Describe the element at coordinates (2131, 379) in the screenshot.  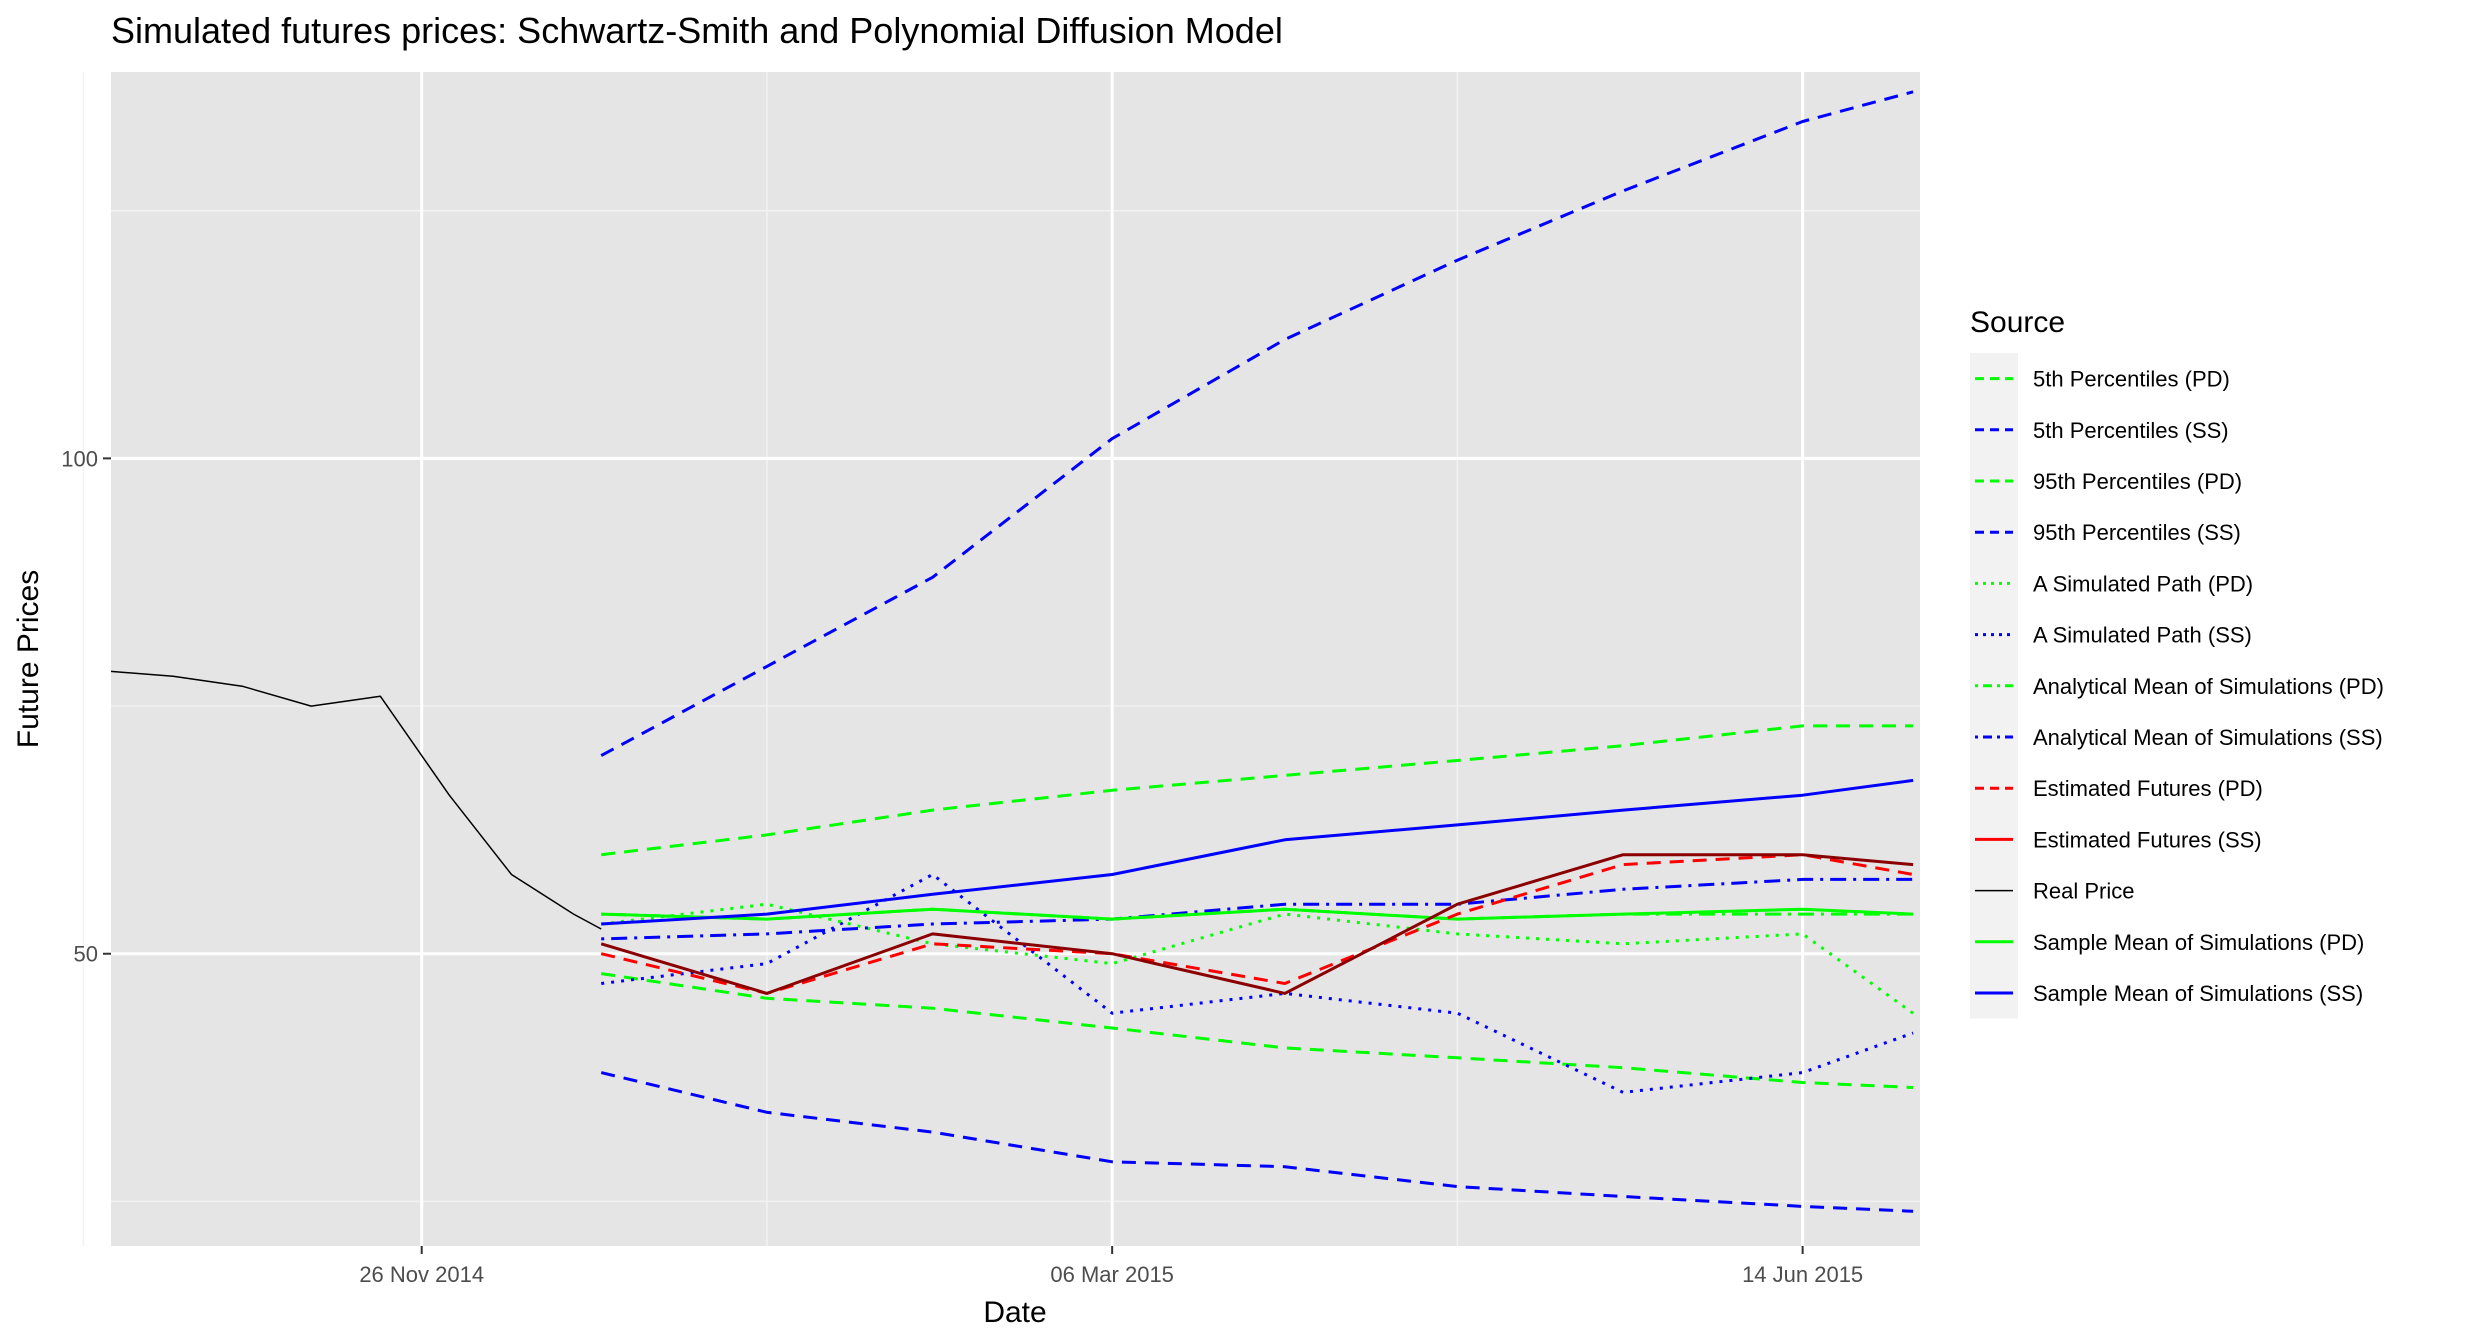
I see `legend-label-0: 5th Percentiles (PD)` at that location.